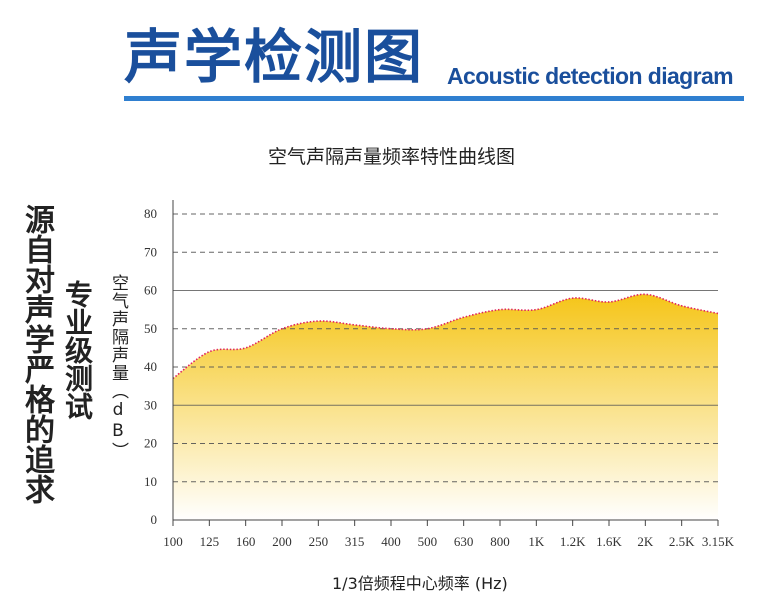 This screenshot has width=782, height=598. I want to click on x-tick-label: 1.6K, so click(609, 541).